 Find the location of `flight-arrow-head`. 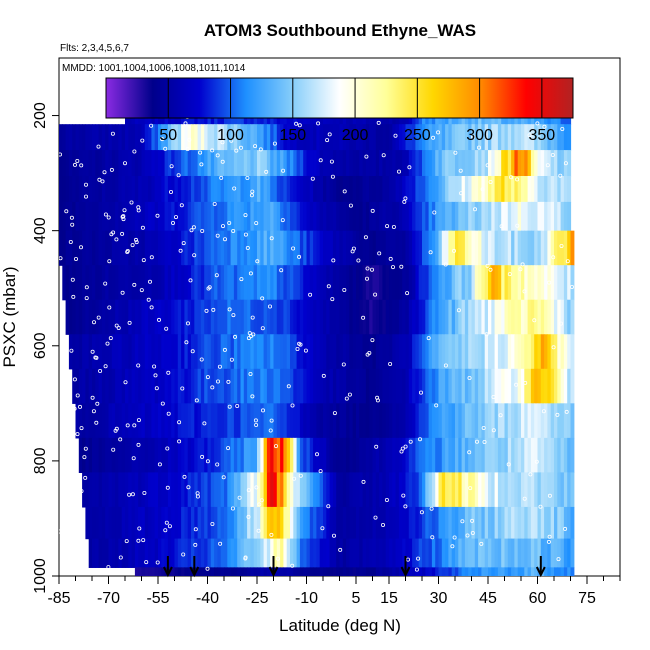

flight-arrow-head is located at coordinates (540, 572).